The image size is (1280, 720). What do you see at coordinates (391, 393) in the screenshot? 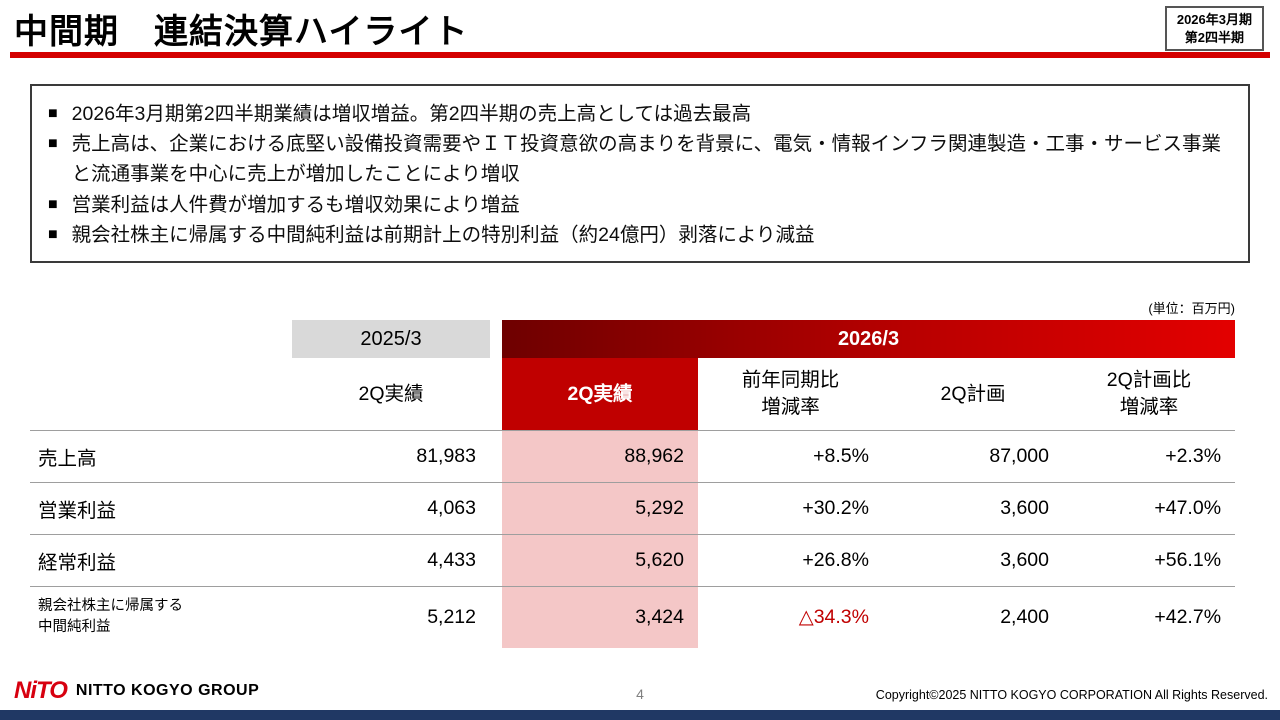
I see `col-header-prev-2q-actual: 2Q実績` at bounding box center [391, 393].